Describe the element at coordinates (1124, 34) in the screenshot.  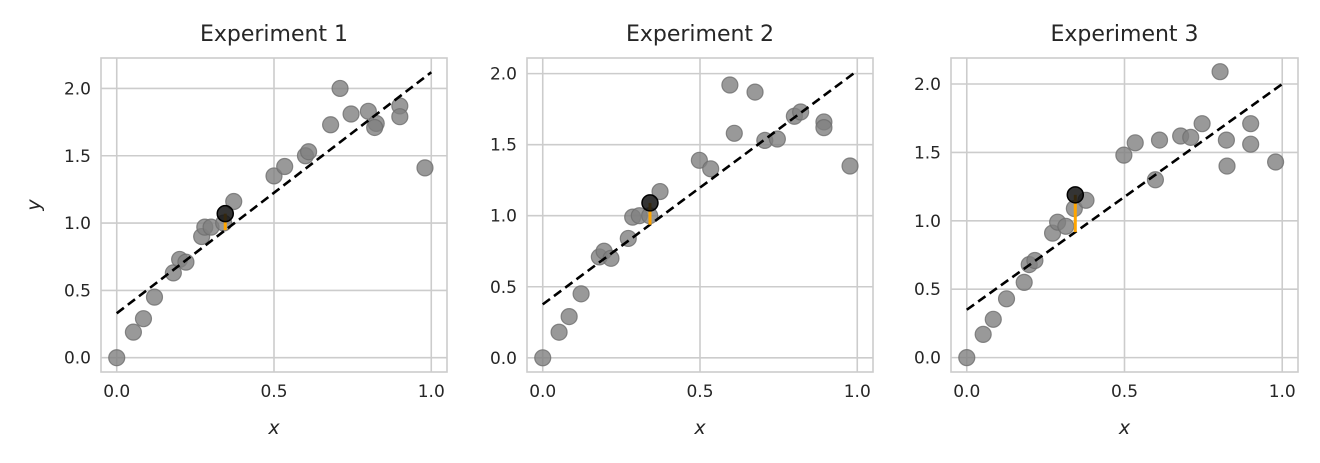
I see `subplot-title: Experiment 3` at that location.